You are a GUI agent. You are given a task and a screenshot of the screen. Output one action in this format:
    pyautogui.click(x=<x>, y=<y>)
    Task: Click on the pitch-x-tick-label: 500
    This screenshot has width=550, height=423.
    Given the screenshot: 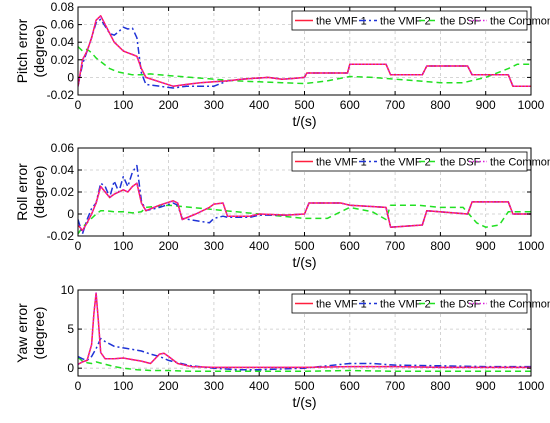 What is the action you would take?
    pyautogui.click(x=304, y=105)
    